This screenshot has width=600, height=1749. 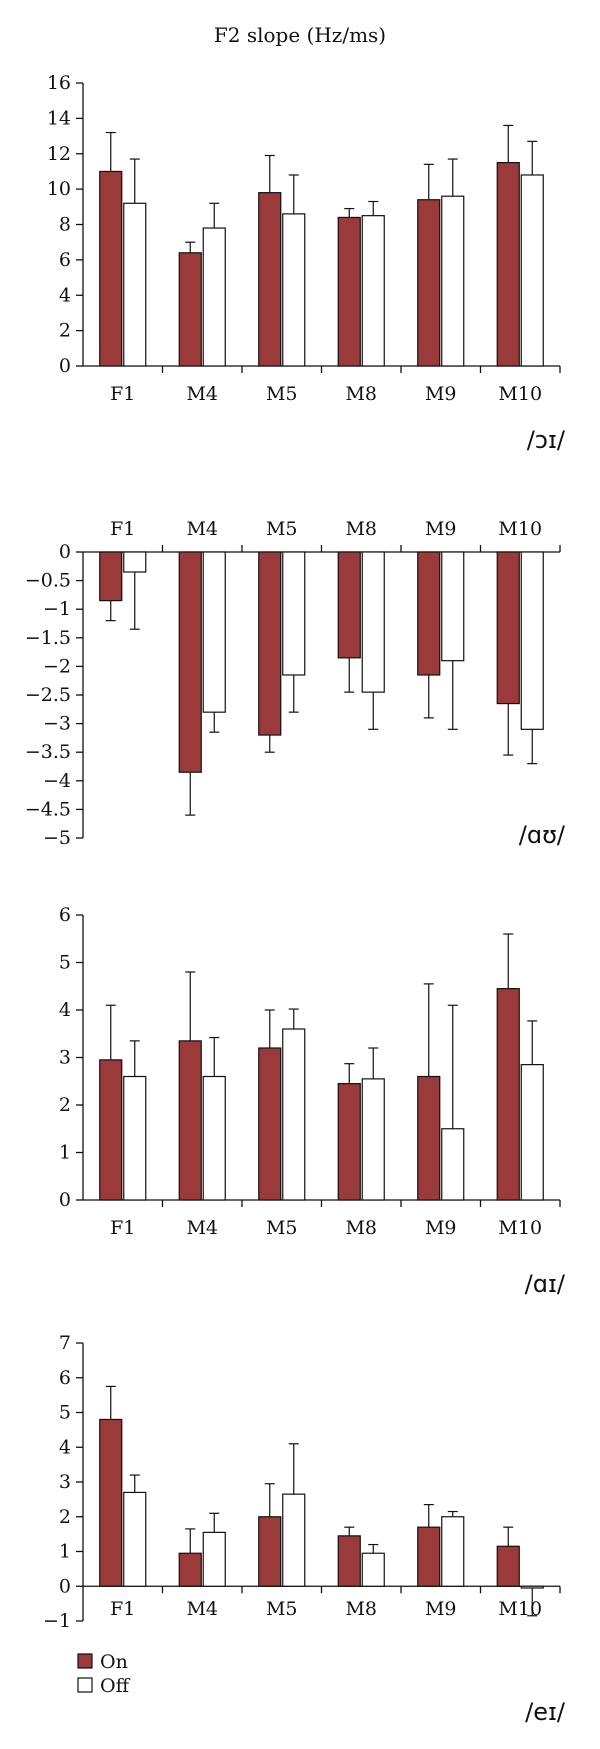 I want to click on panel-vowel-label: /ɔɪ/, so click(x=546, y=440).